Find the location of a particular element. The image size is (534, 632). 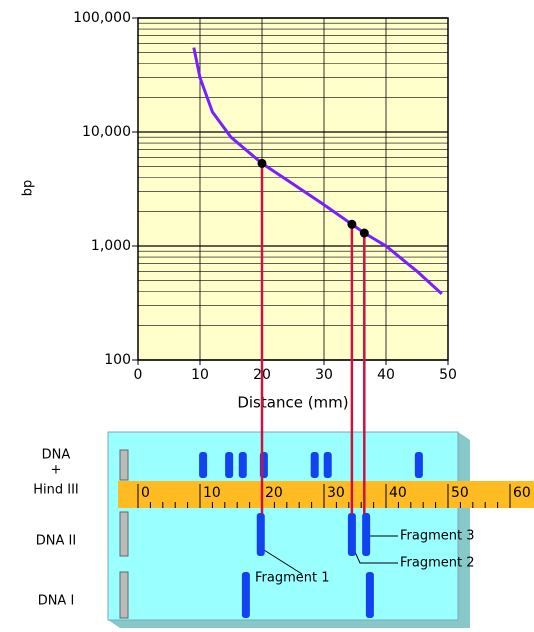

fragment-label: Fragment 2 is located at coordinates (437, 563).